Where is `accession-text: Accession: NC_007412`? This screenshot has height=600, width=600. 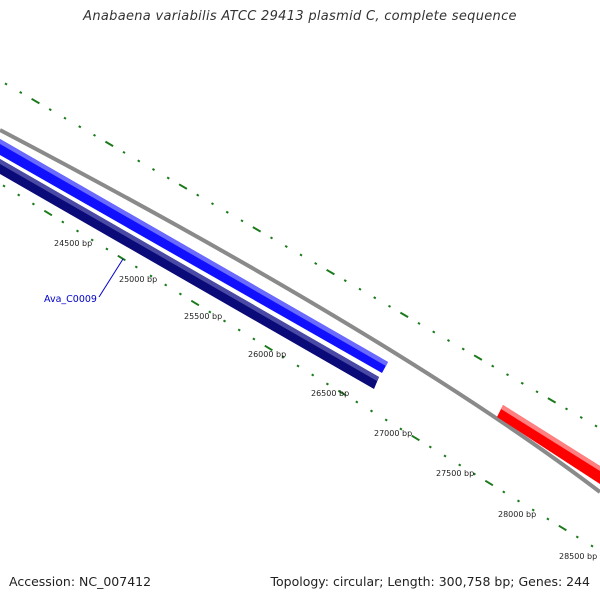
accession-text: Accession: NC_007412 is located at coordinates (80, 581).